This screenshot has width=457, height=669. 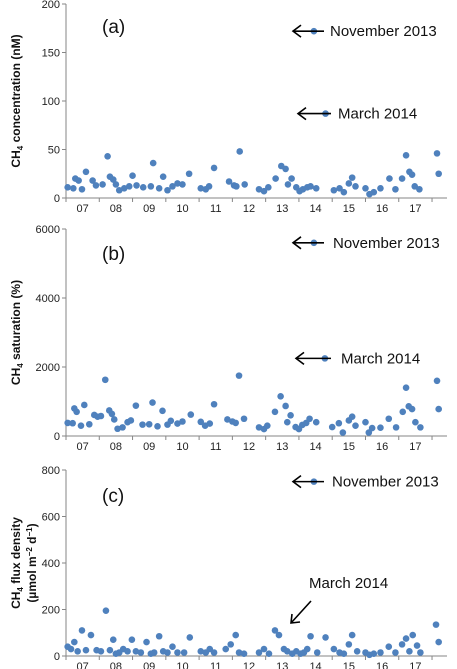 What do you see at coordinates (215, 665) in the screenshot?
I see `x-tick-label: 11` at bounding box center [215, 665].